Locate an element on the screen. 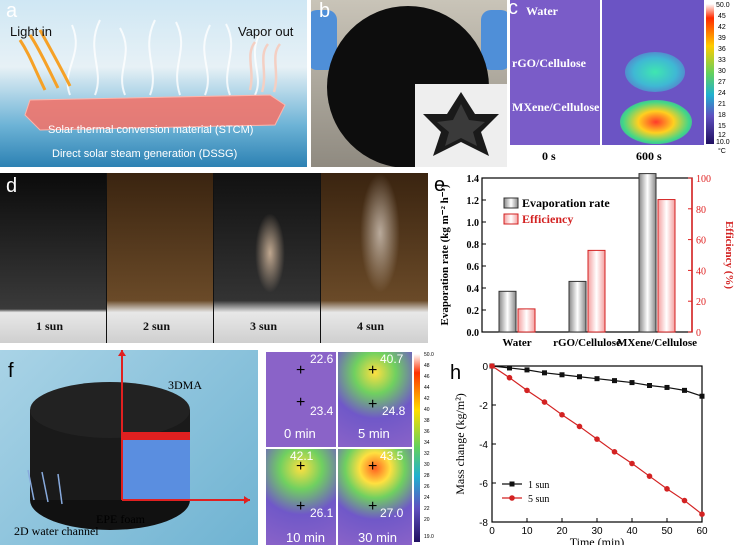 Image resolution: width=736 pixels, height=545 pixels. h-ytick-label: -2 is located at coordinates (483, 406).